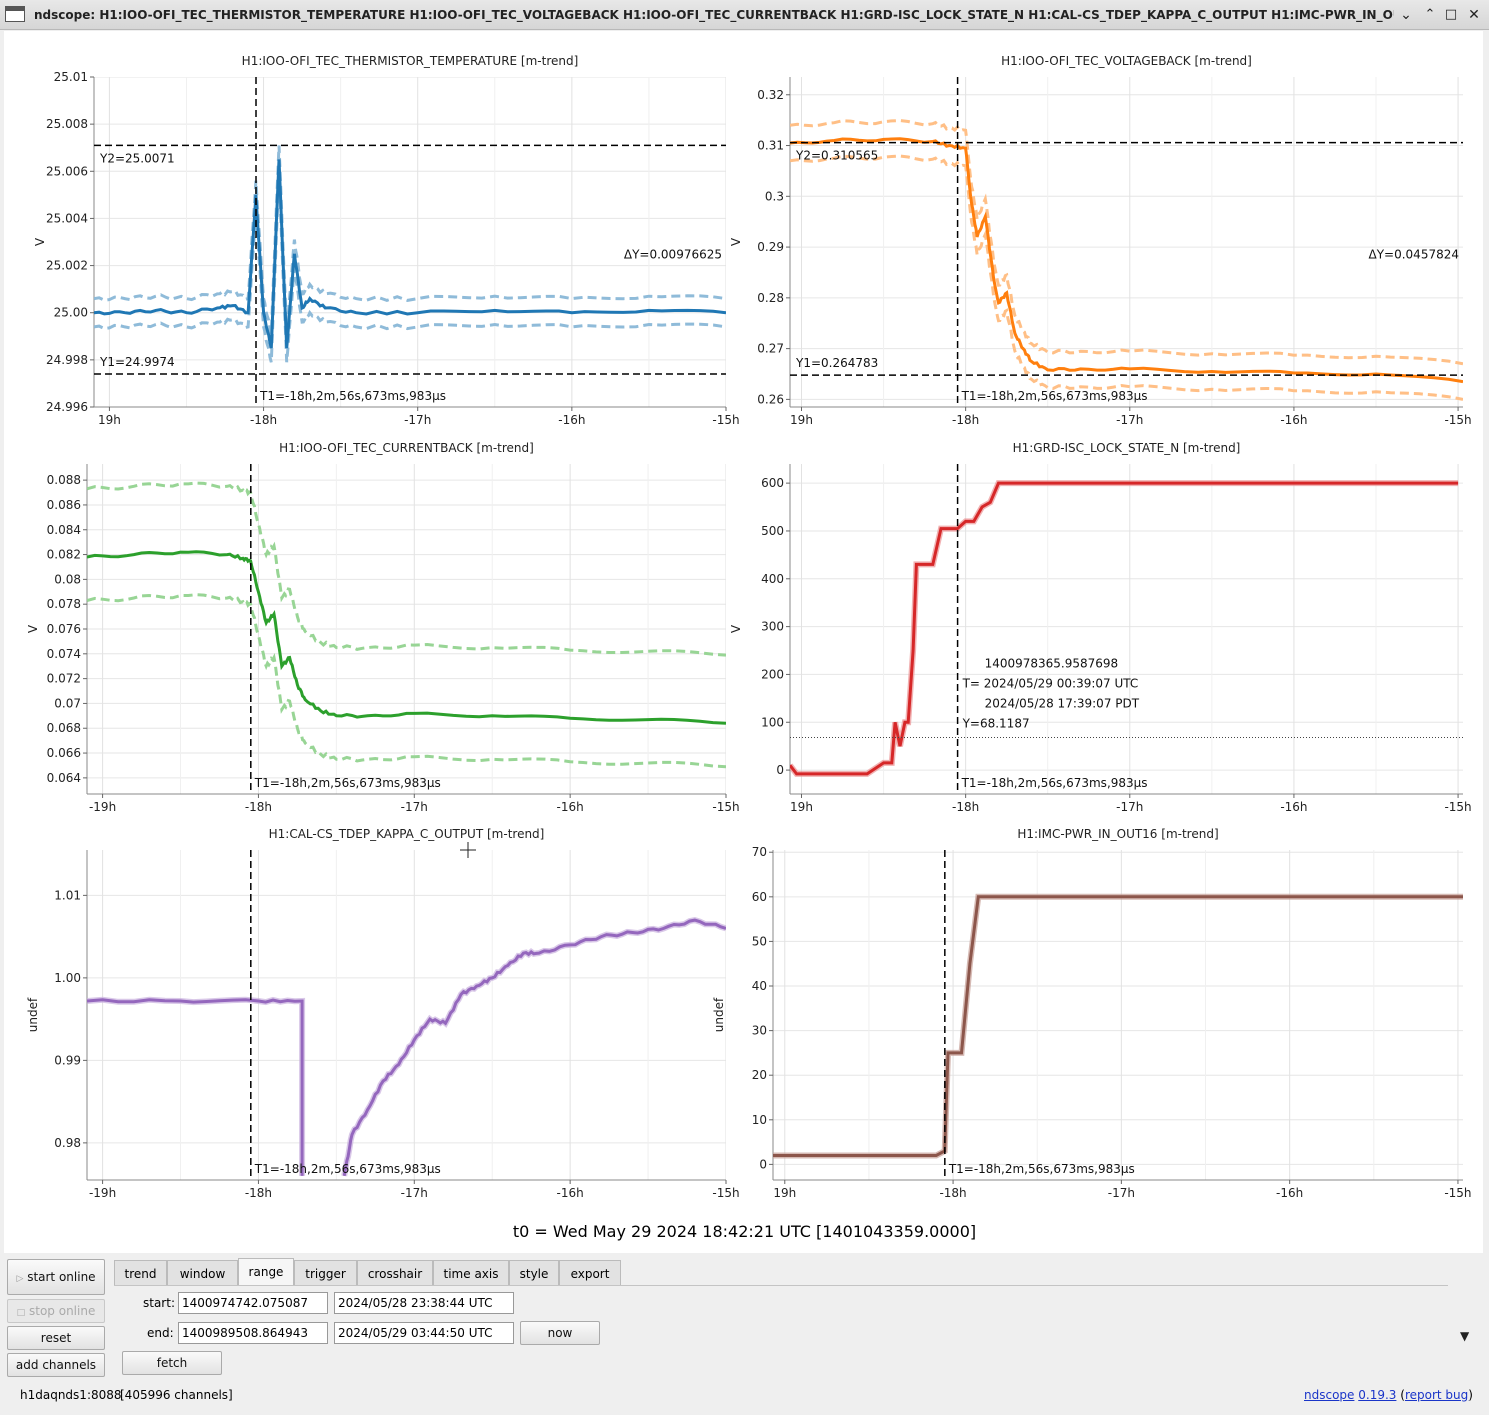  I want to click on y-tick-label: 25.008, so click(67, 124).